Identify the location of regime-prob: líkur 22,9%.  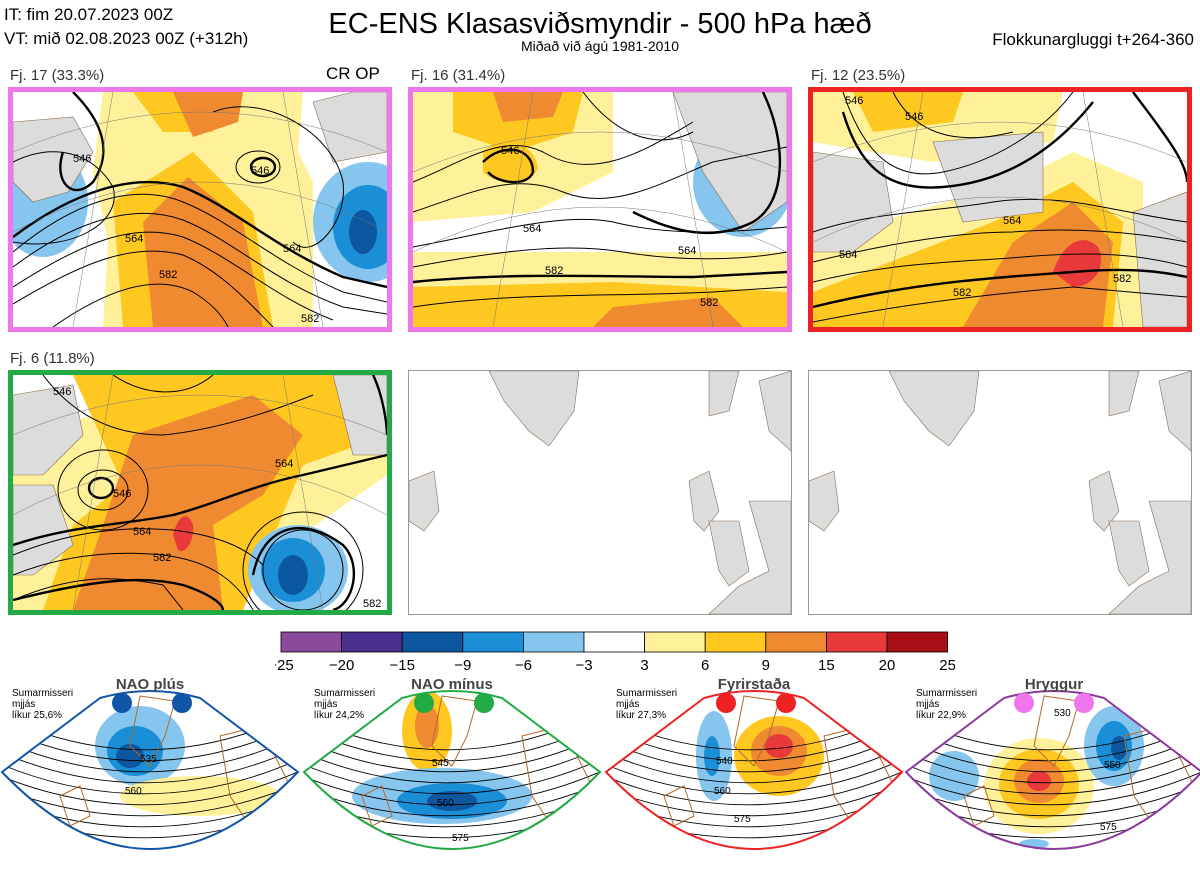
(941, 715).